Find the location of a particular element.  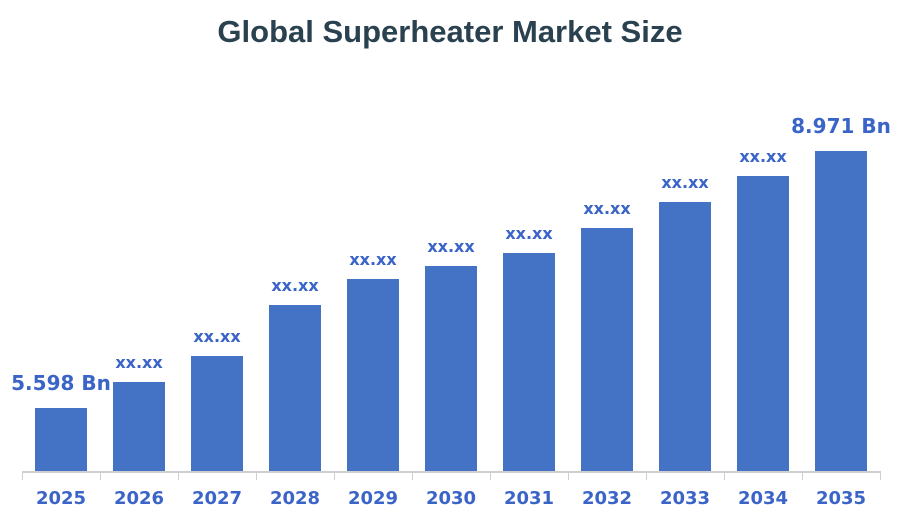

bar-2030 is located at coordinates (451, 368).